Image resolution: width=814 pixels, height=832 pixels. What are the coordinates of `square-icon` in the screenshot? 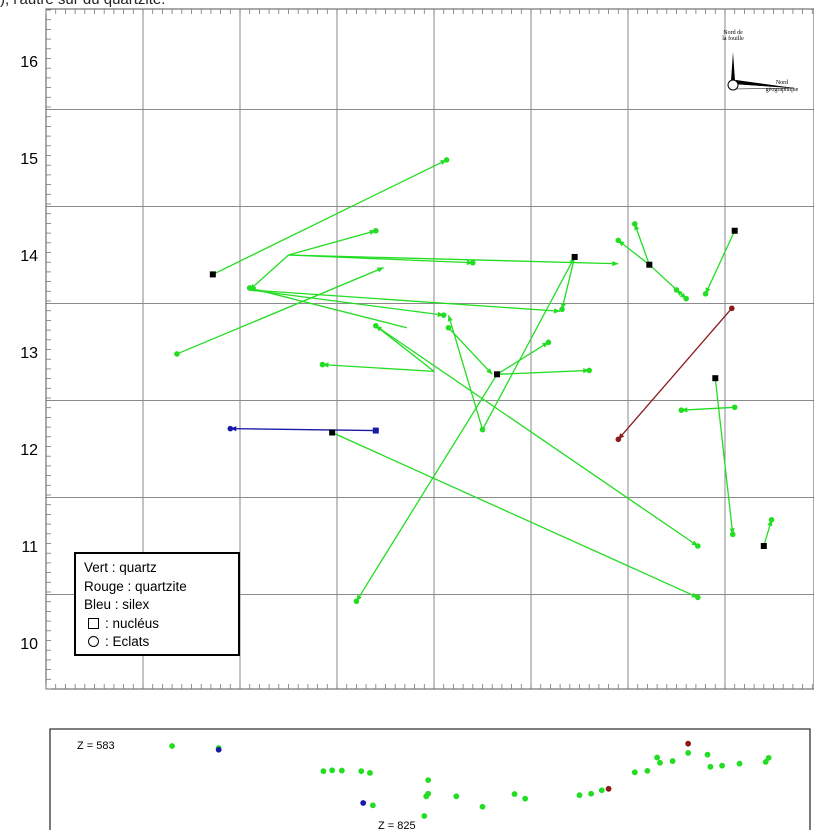 It's located at (93, 623).